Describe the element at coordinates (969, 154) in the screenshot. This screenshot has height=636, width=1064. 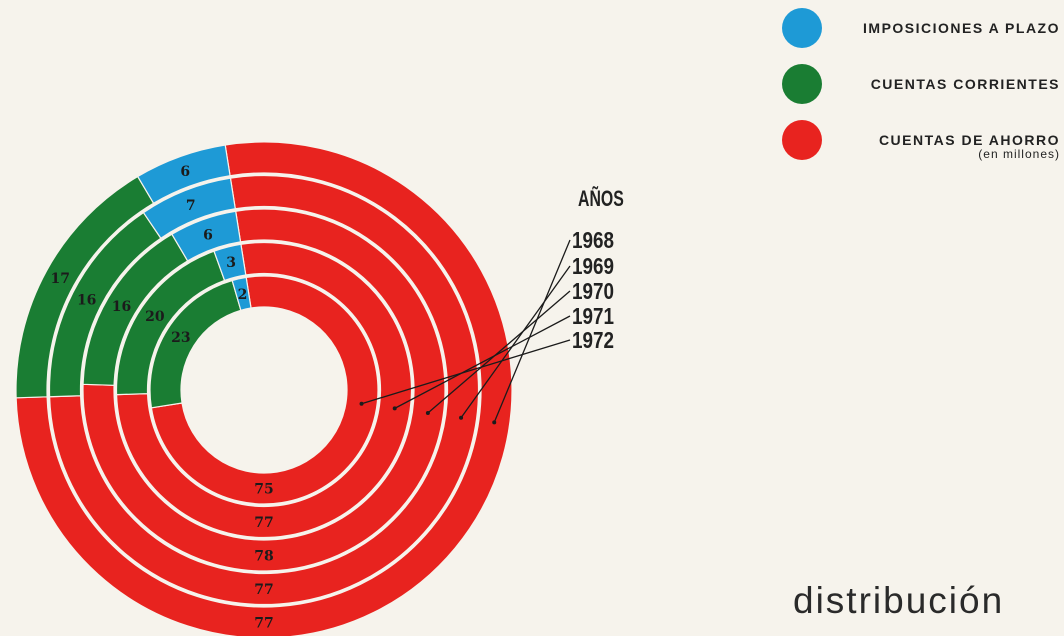
I see `legend-unit-note: (en millones)` at that location.